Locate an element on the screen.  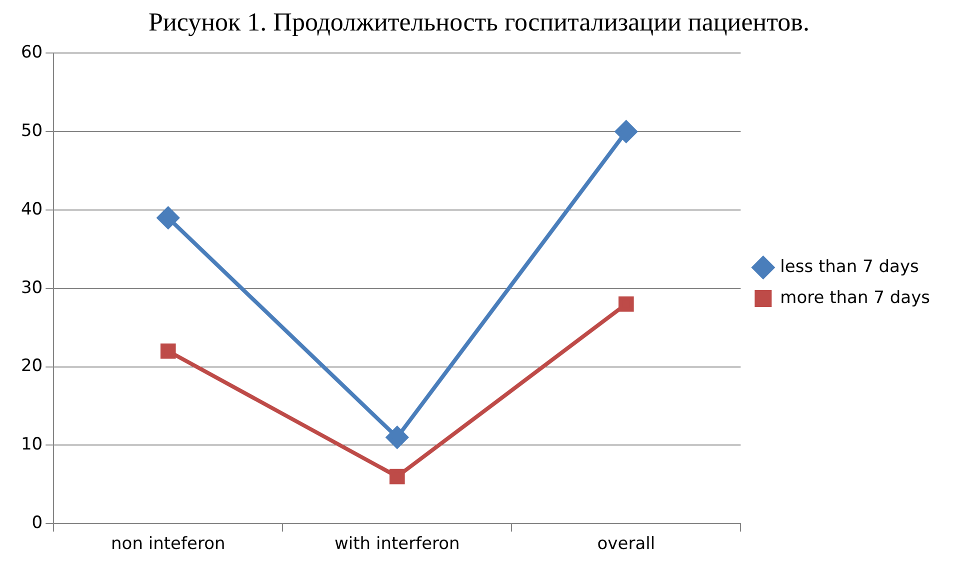
x-tick-label: overall is located at coordinates (626, 544).